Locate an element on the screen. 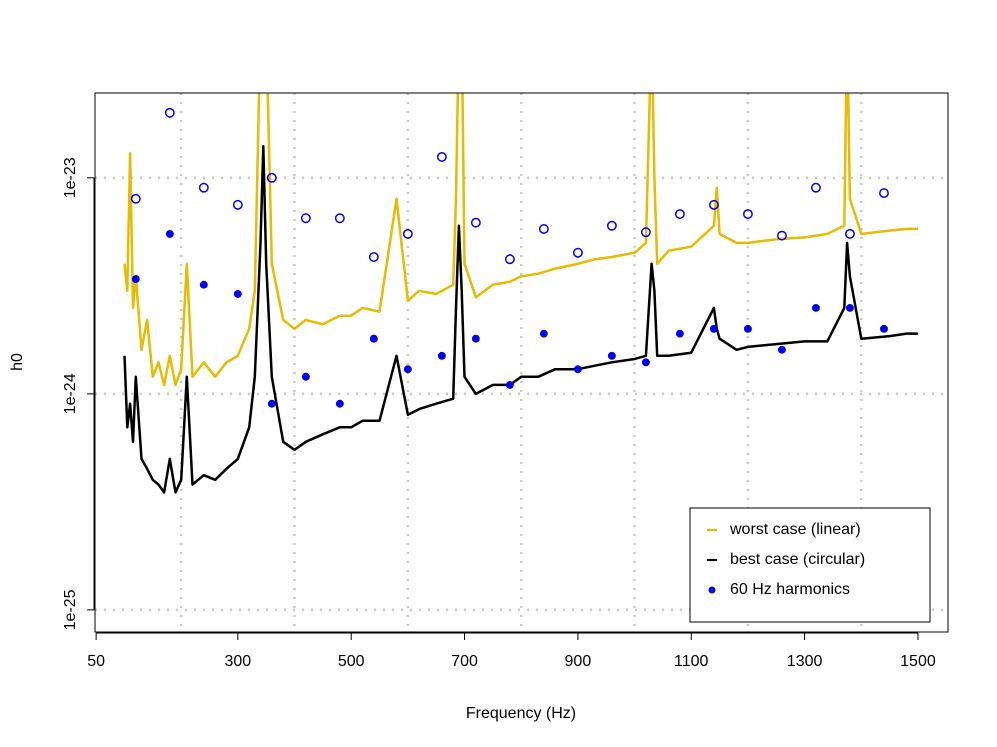 This screenshot has width=997, height=747. x-tick-label: 50 is located at coordinates (96, 661).